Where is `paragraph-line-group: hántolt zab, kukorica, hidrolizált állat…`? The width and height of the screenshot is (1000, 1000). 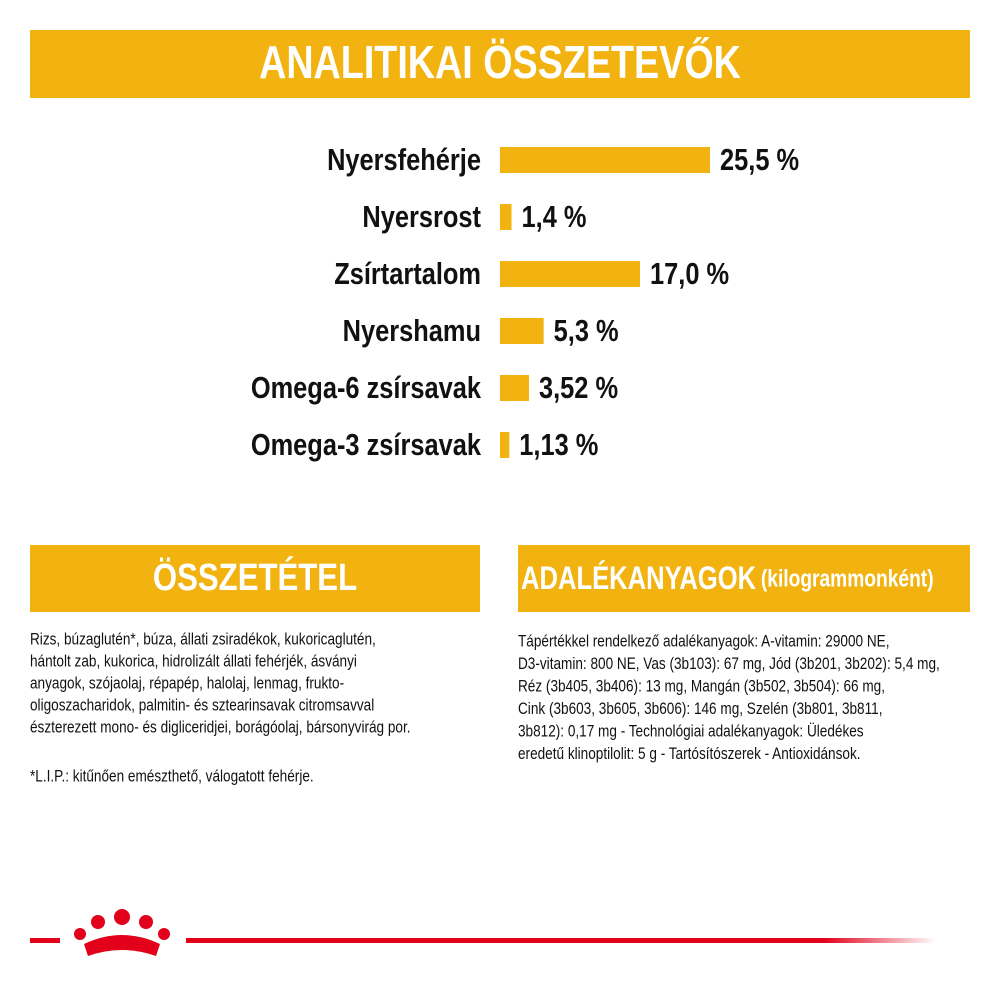 paragraph-line-group: hántolt zab, kukorica, hidrolizált állat… is located at coordinates (193, 661).